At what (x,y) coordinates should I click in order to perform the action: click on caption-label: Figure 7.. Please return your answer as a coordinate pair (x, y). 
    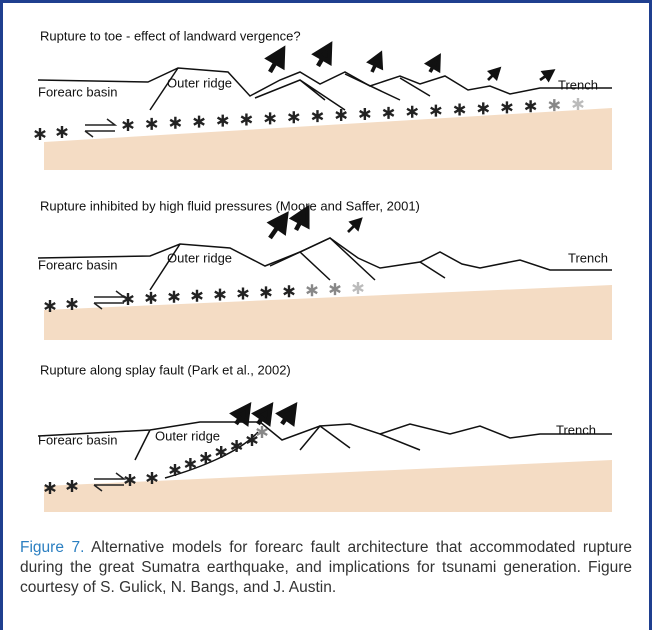
    Looking at the image, I should click on (52, 547).